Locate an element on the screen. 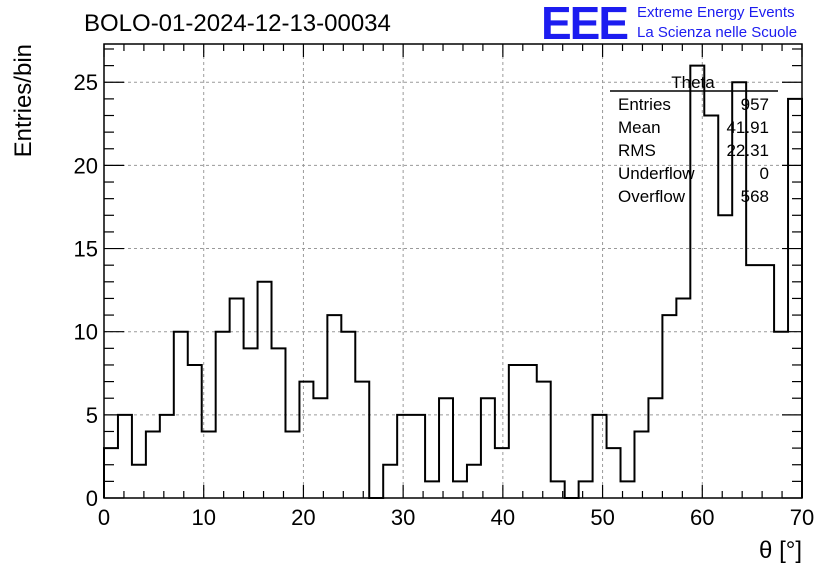  y-tick-label: 15 is located at coordinates (86, 249).